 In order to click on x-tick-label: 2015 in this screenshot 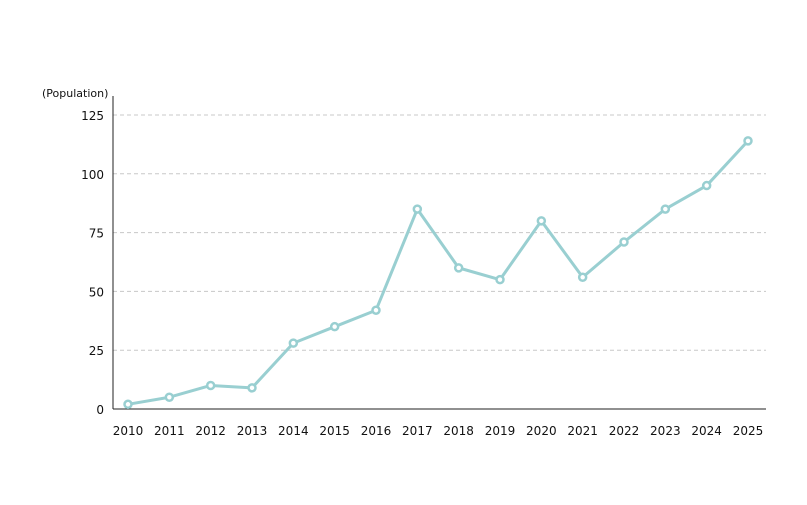, I will do `click(334, 431)`.